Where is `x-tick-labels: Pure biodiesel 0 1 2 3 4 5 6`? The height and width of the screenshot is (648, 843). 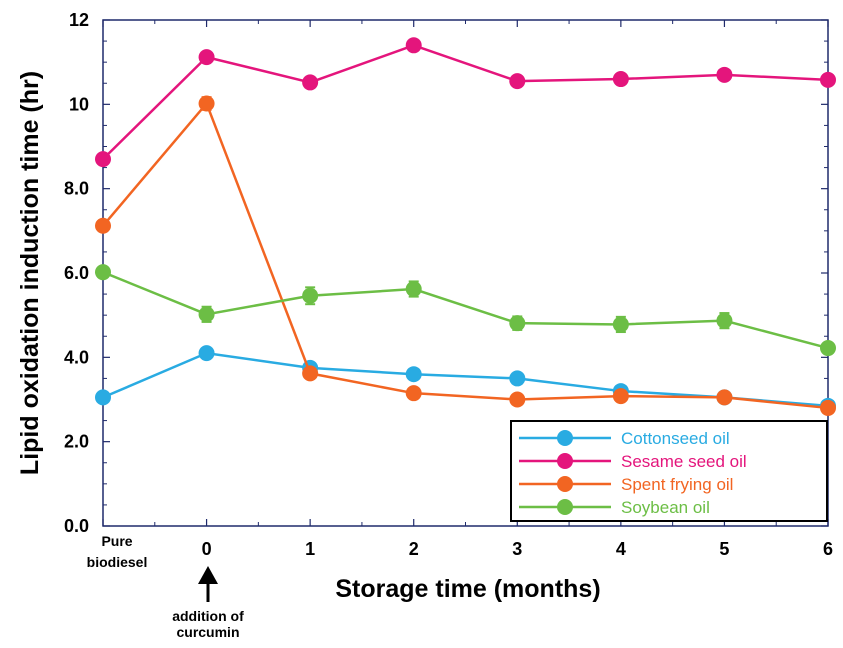 x-tick-labels: Pure biodiesel 0 1 2 3 4 5 6 is located at coordinates (460, 551).